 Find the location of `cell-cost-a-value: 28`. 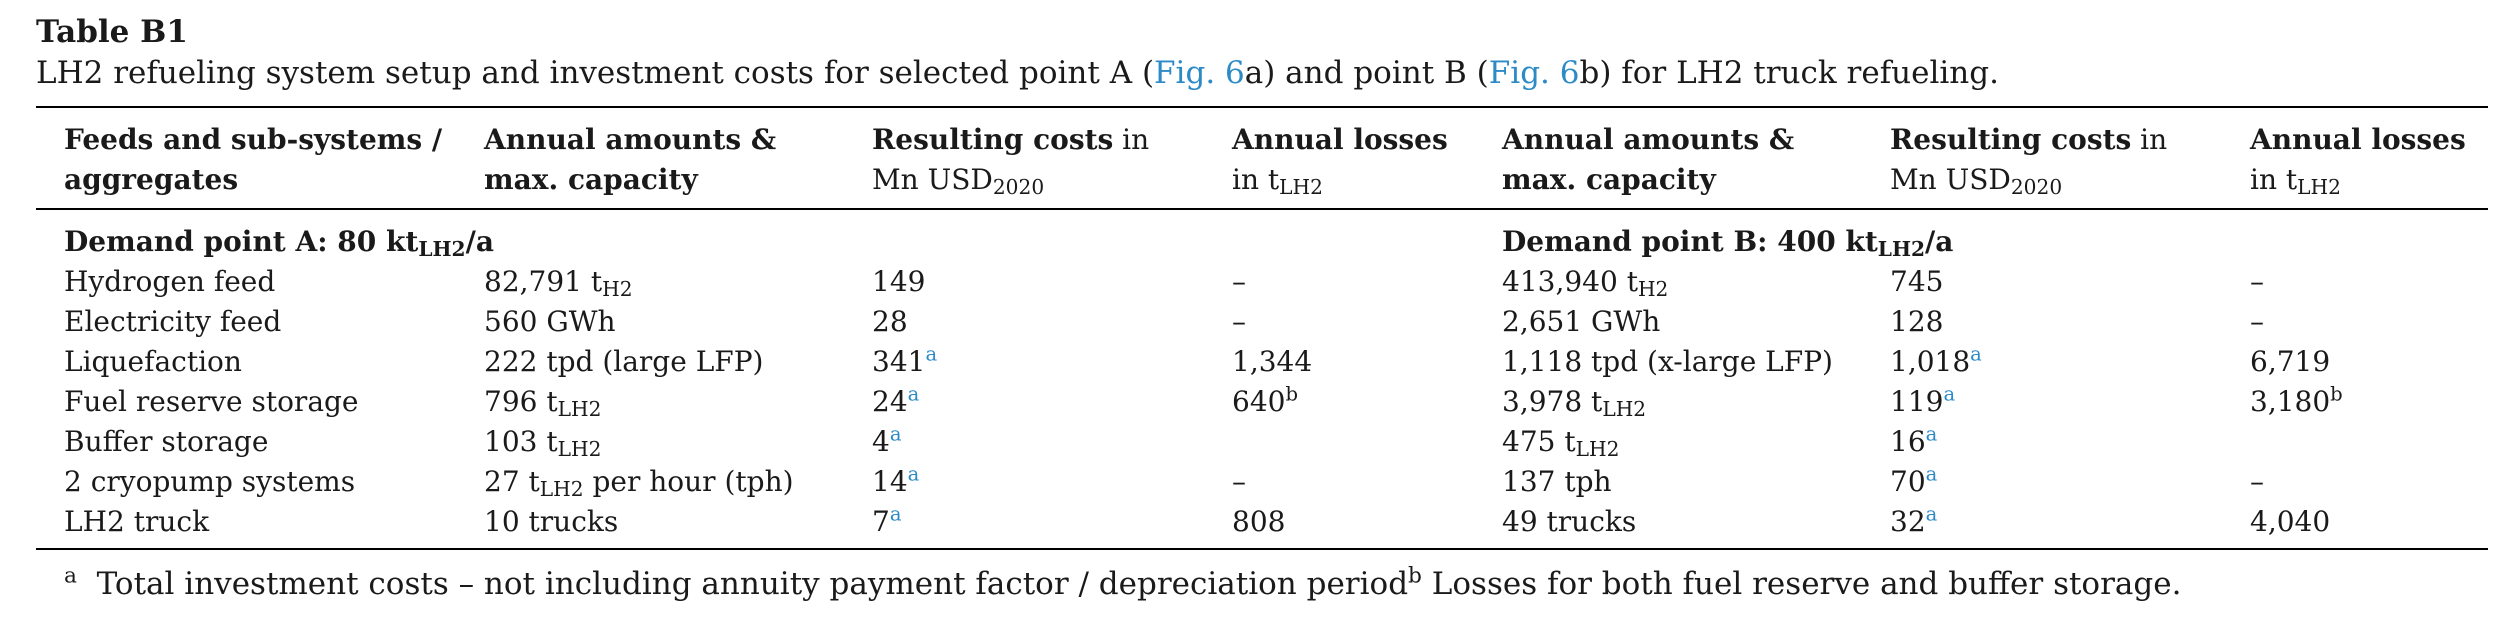

cell-cost-a-value: 28 is located at coordinates (890, 321).